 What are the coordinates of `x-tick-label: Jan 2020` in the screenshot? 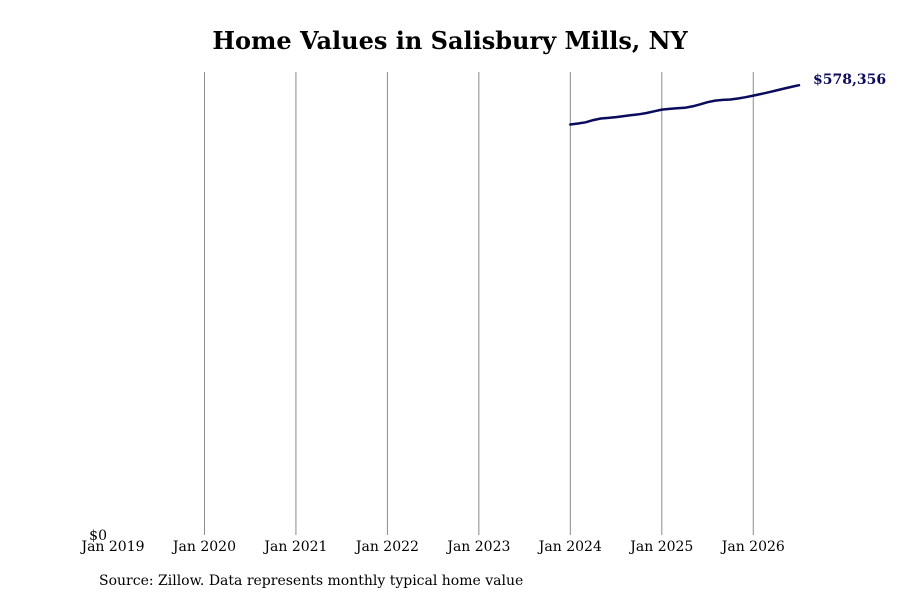 It's located at (203, 547).